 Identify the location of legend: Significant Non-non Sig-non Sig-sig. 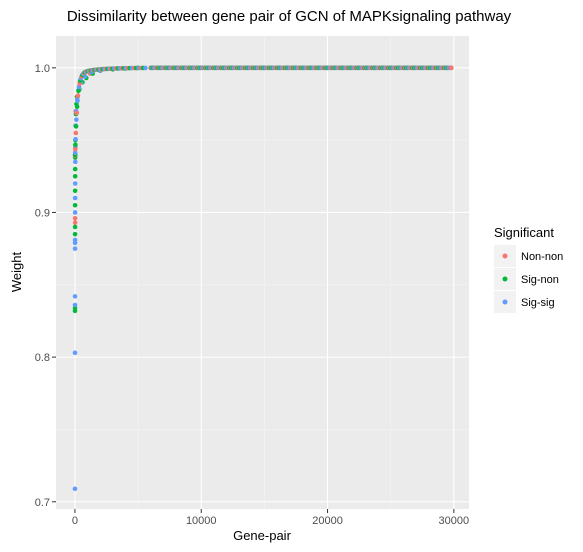
(528, 269).